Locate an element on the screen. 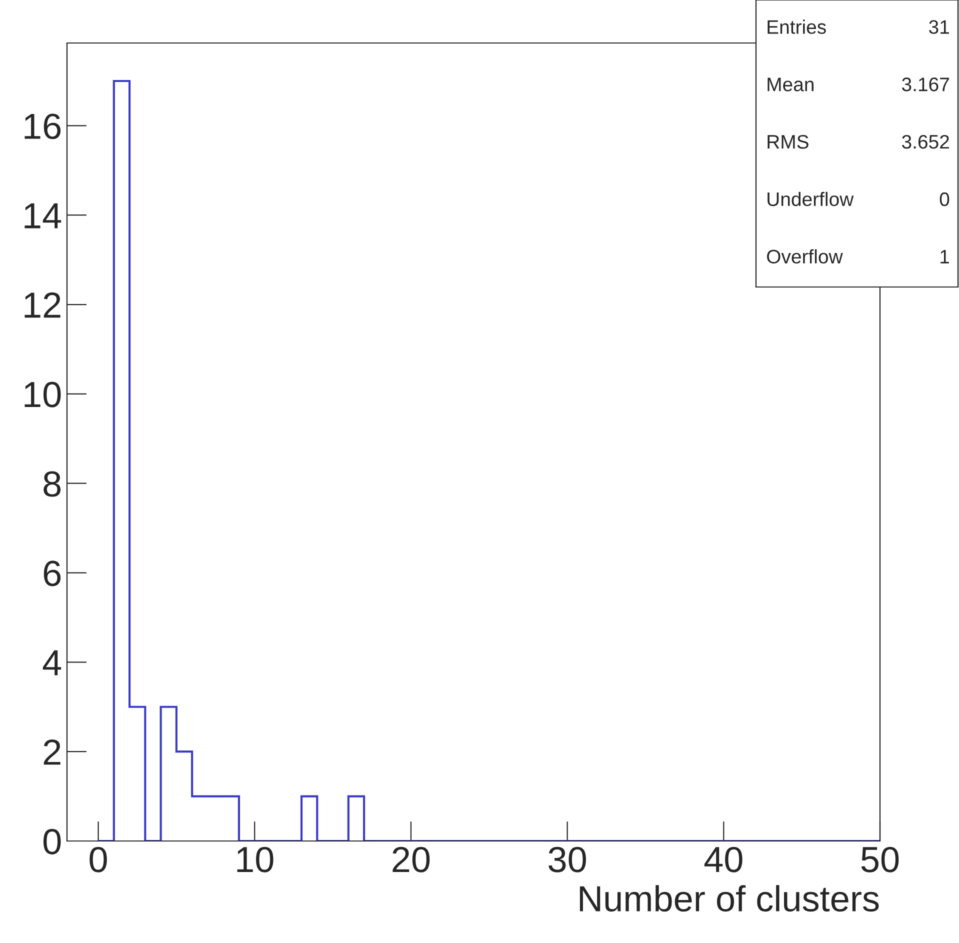 This screenshot has width=959, height=943. y-tick-label: 12 is located at coordinates (42, 305).